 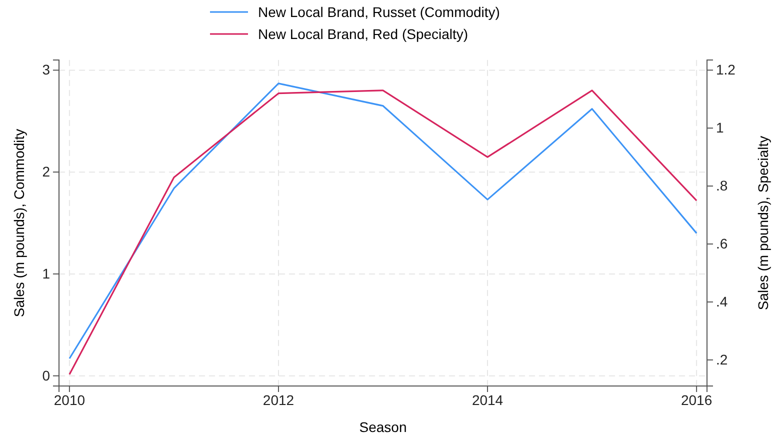 I want to click on y-tick-label: 3, so click(x=46, y=70).